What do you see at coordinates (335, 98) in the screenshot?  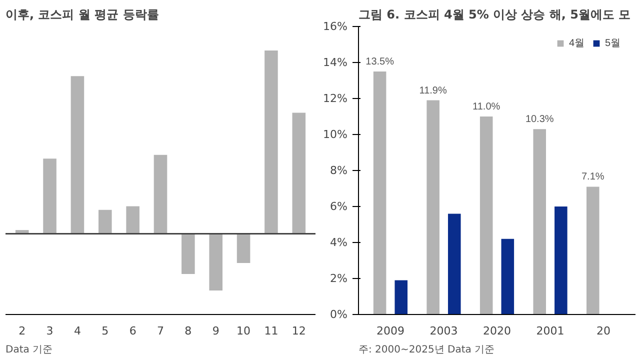 I see `y-tick-label: 12%` at bounding box center [335, 98].